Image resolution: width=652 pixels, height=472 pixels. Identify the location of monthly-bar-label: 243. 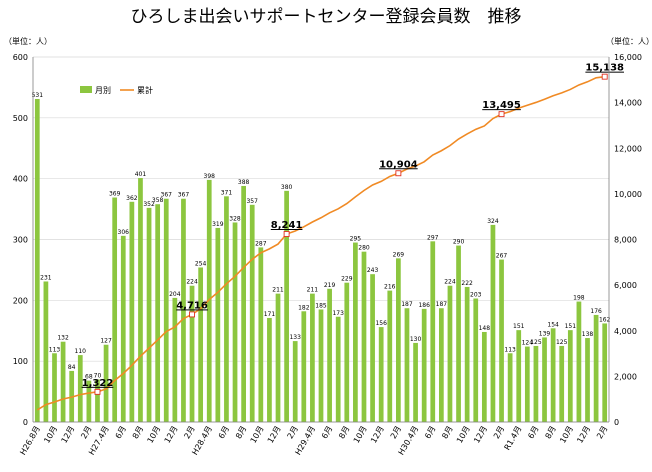
(373, 270).